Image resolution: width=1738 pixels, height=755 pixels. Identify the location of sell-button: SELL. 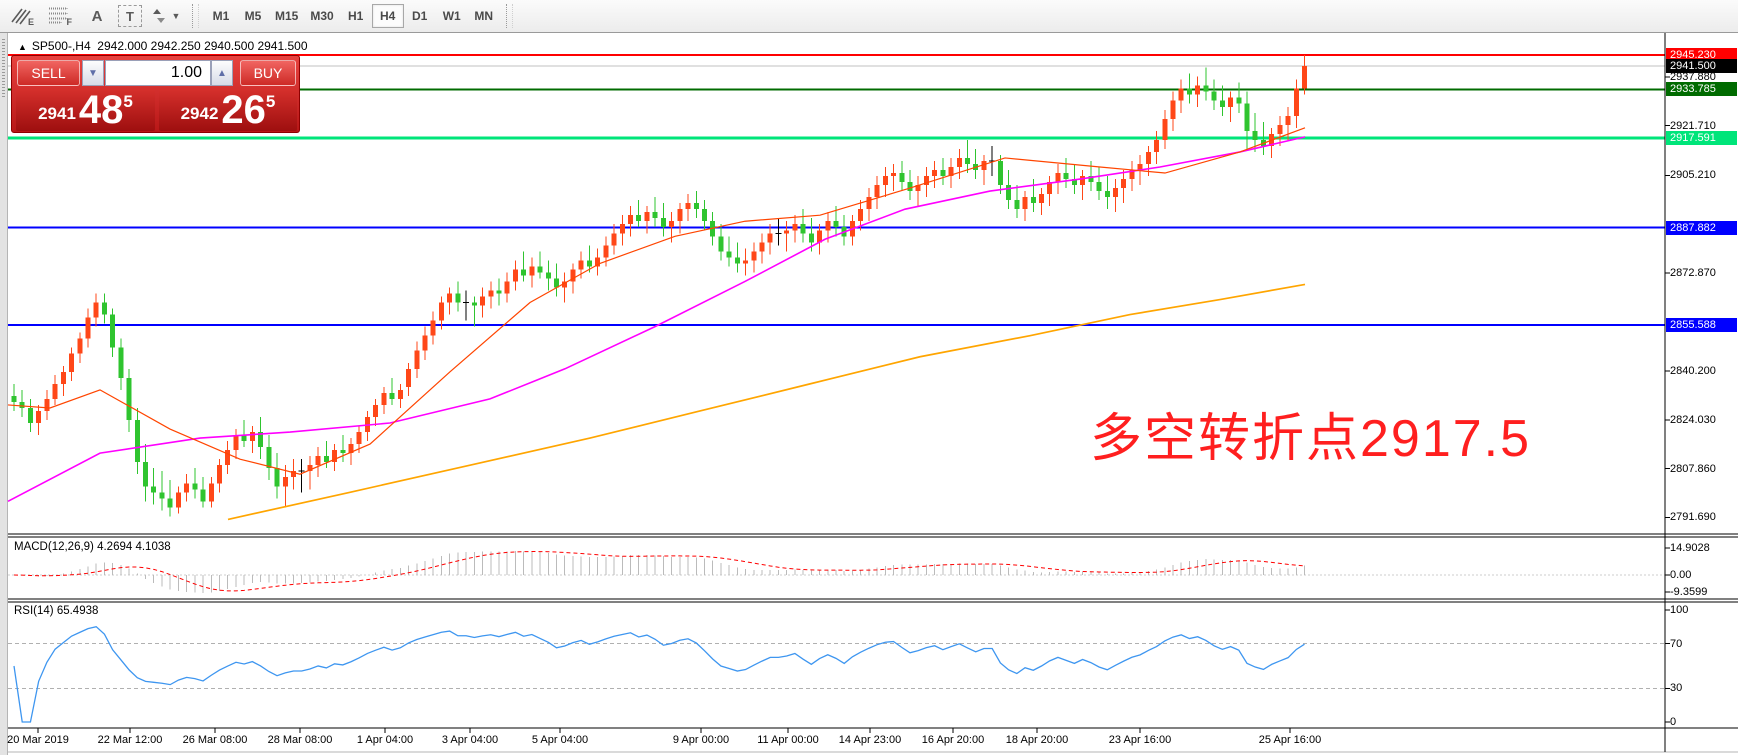
(48, 73).